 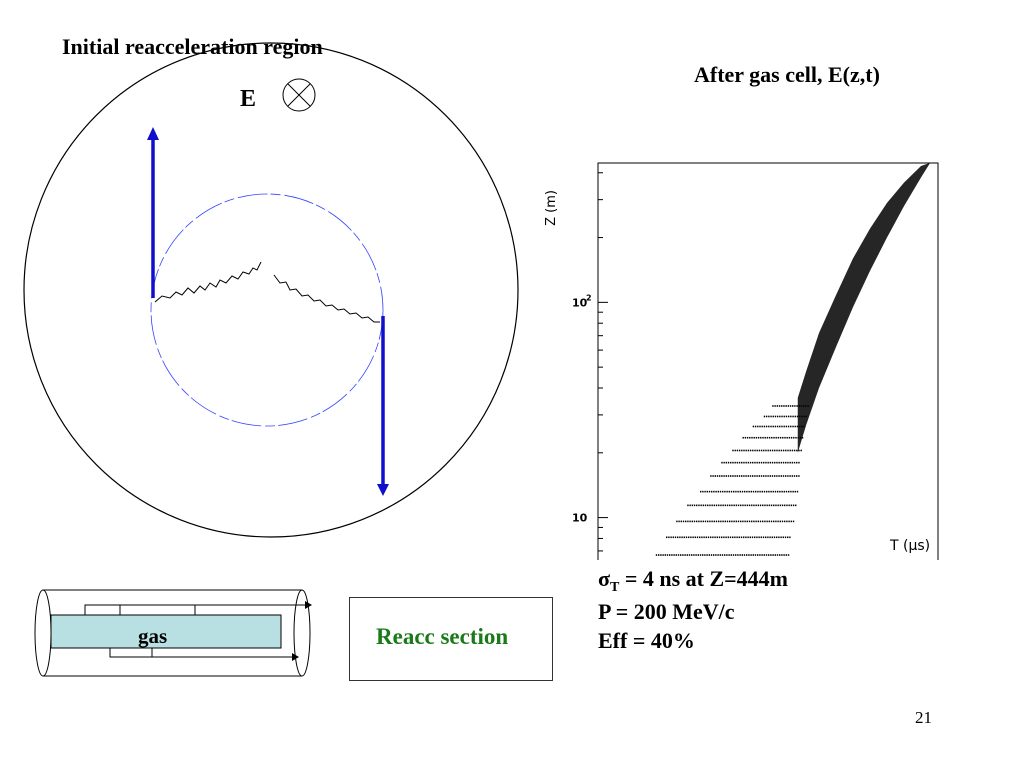 I want to click on y-tick-label: 10, so click(x=580, y=302).